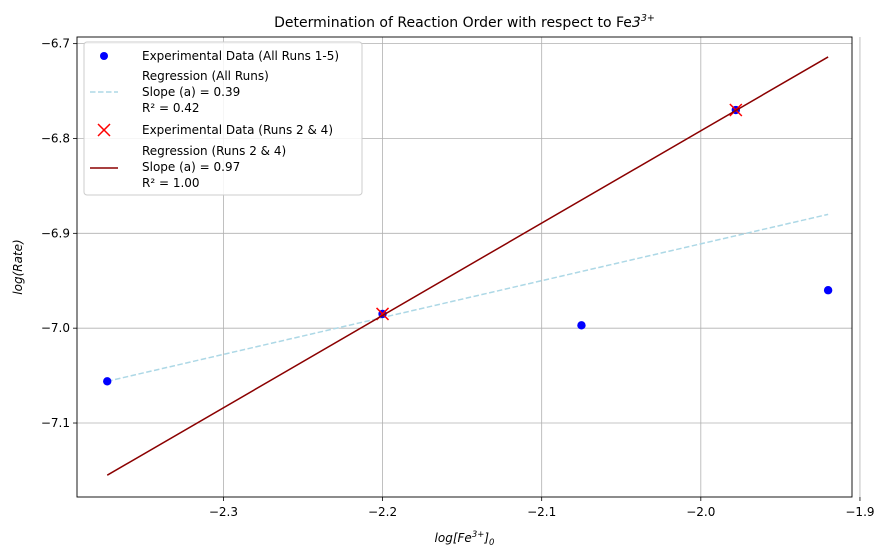 The height and width of the screenshot is (559, 876). What do you see at coordinates (859, 512) in the screenshot?
I see `x-tick-label: −1.9` at bounding box center [859, 512].